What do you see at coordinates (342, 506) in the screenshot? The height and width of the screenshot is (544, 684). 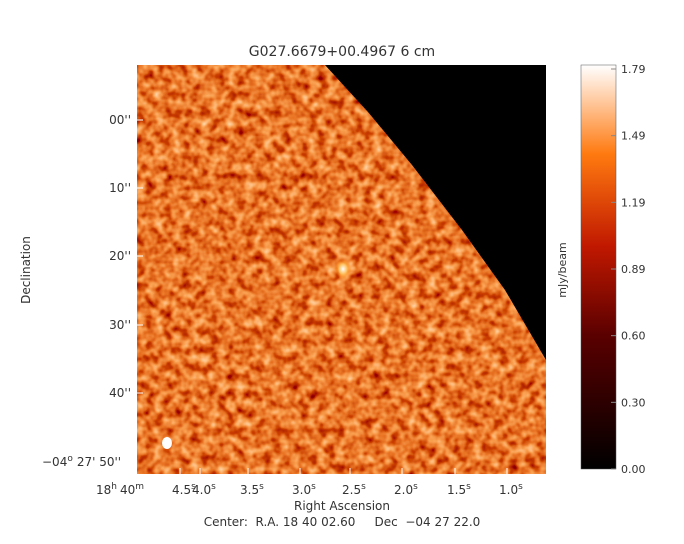 I see `x-axis-label: Right Ascension` at bounding box center [342, 506].